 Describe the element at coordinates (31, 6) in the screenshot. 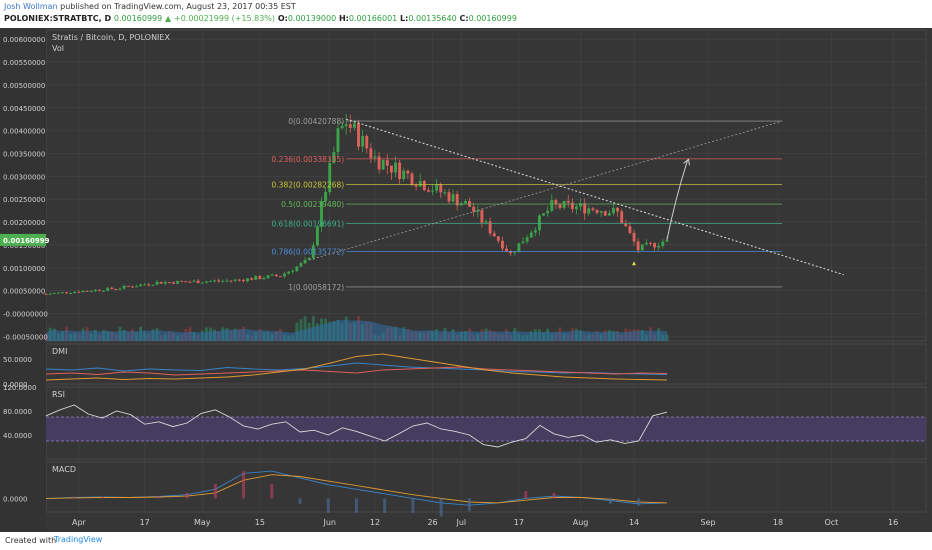

I see `author-link: Josh Wollman` at that location.